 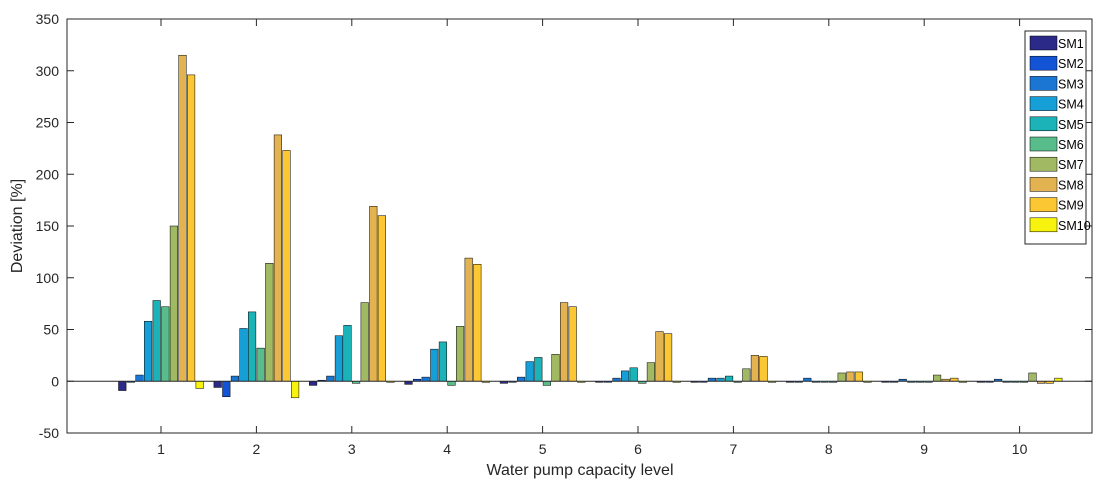 I want to click on legend: SM1 SM2 SM3 SM4 SM5 SM6 SM7 SM8 SM9 SM10, so click(x=1057, y=137).